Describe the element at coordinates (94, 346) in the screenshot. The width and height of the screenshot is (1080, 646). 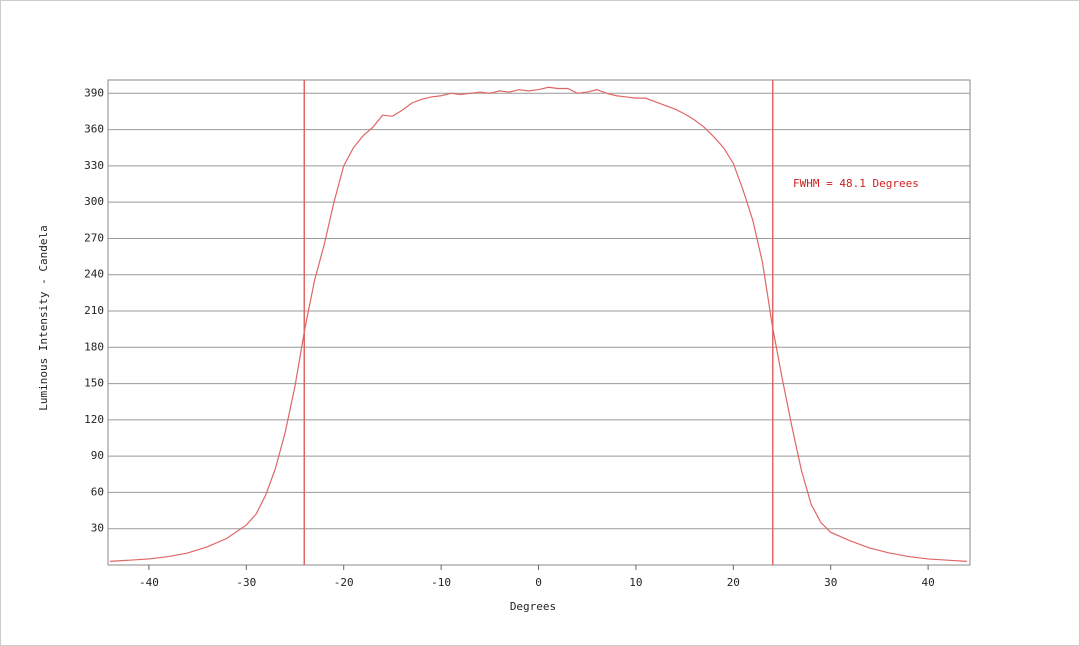
I see `y-tick-label: 180` at that location.